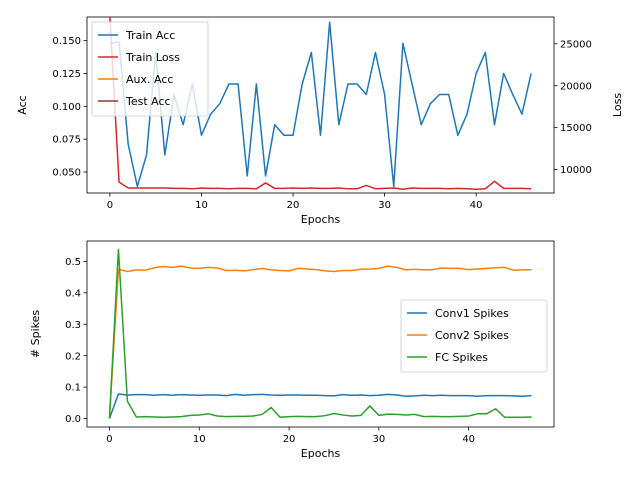  Describe the element at coordinates (472, 313) in the screenshot. I see `legend-label: Conv1 Spikes` at that location.